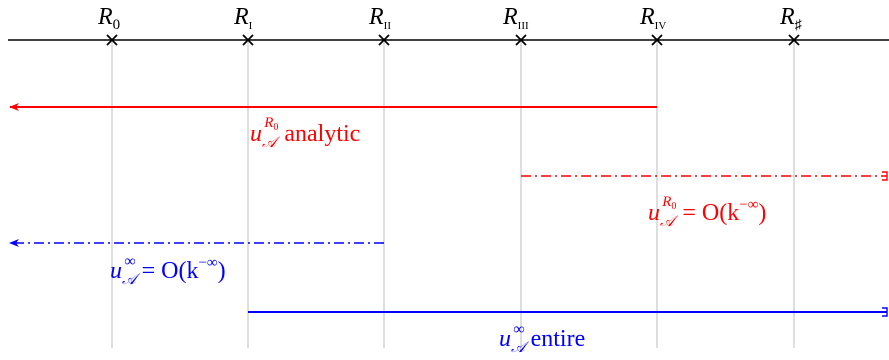  Describe the element at coordinates (112, 40) in the screenshot. I see `cross-mark-r0` at that location.